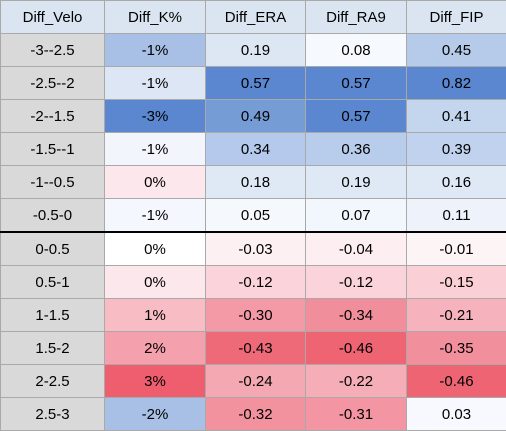 The image size is (506, 431). Describe the element at coordinates (356, 249) in the screenshot. I see `cell-diff-ra9: -0.04` at that location.